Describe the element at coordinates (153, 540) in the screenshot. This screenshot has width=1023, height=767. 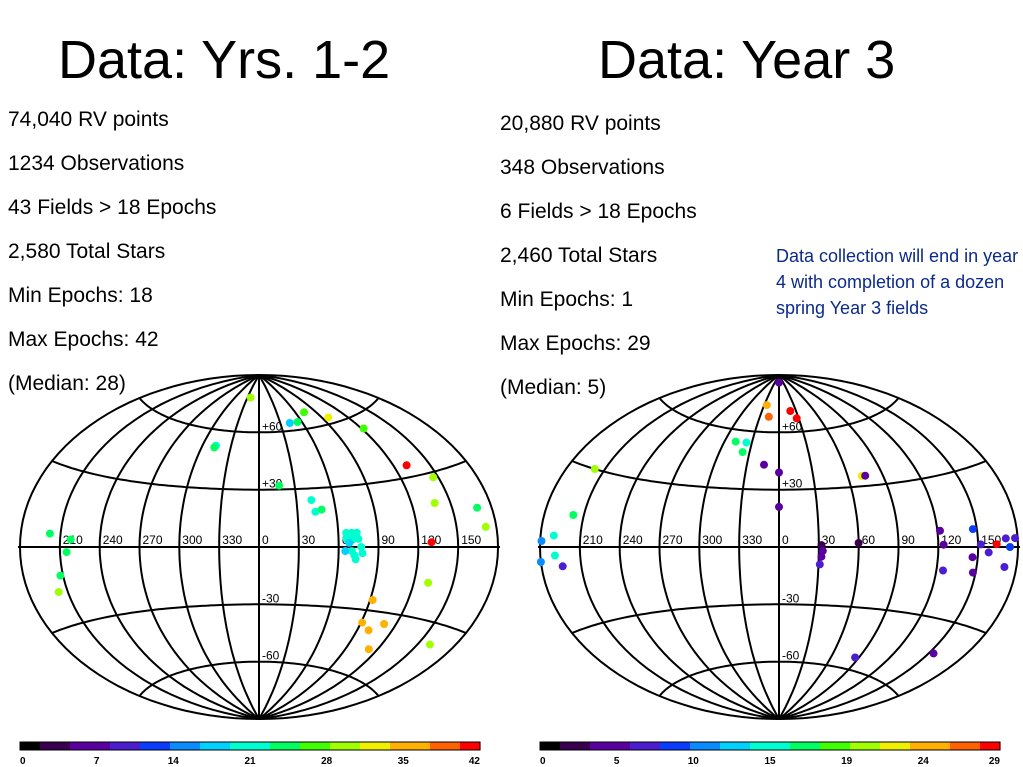
I see `longitude-tick-label: 270` at that location.